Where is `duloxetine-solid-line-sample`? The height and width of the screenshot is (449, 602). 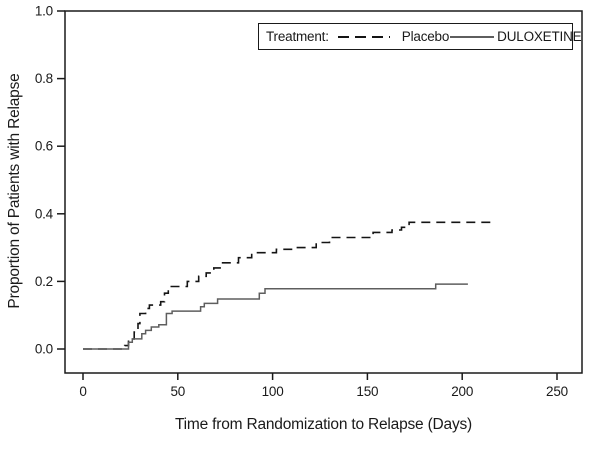 duloxetine-solid-line-sample is located at coordinates (472, 36).